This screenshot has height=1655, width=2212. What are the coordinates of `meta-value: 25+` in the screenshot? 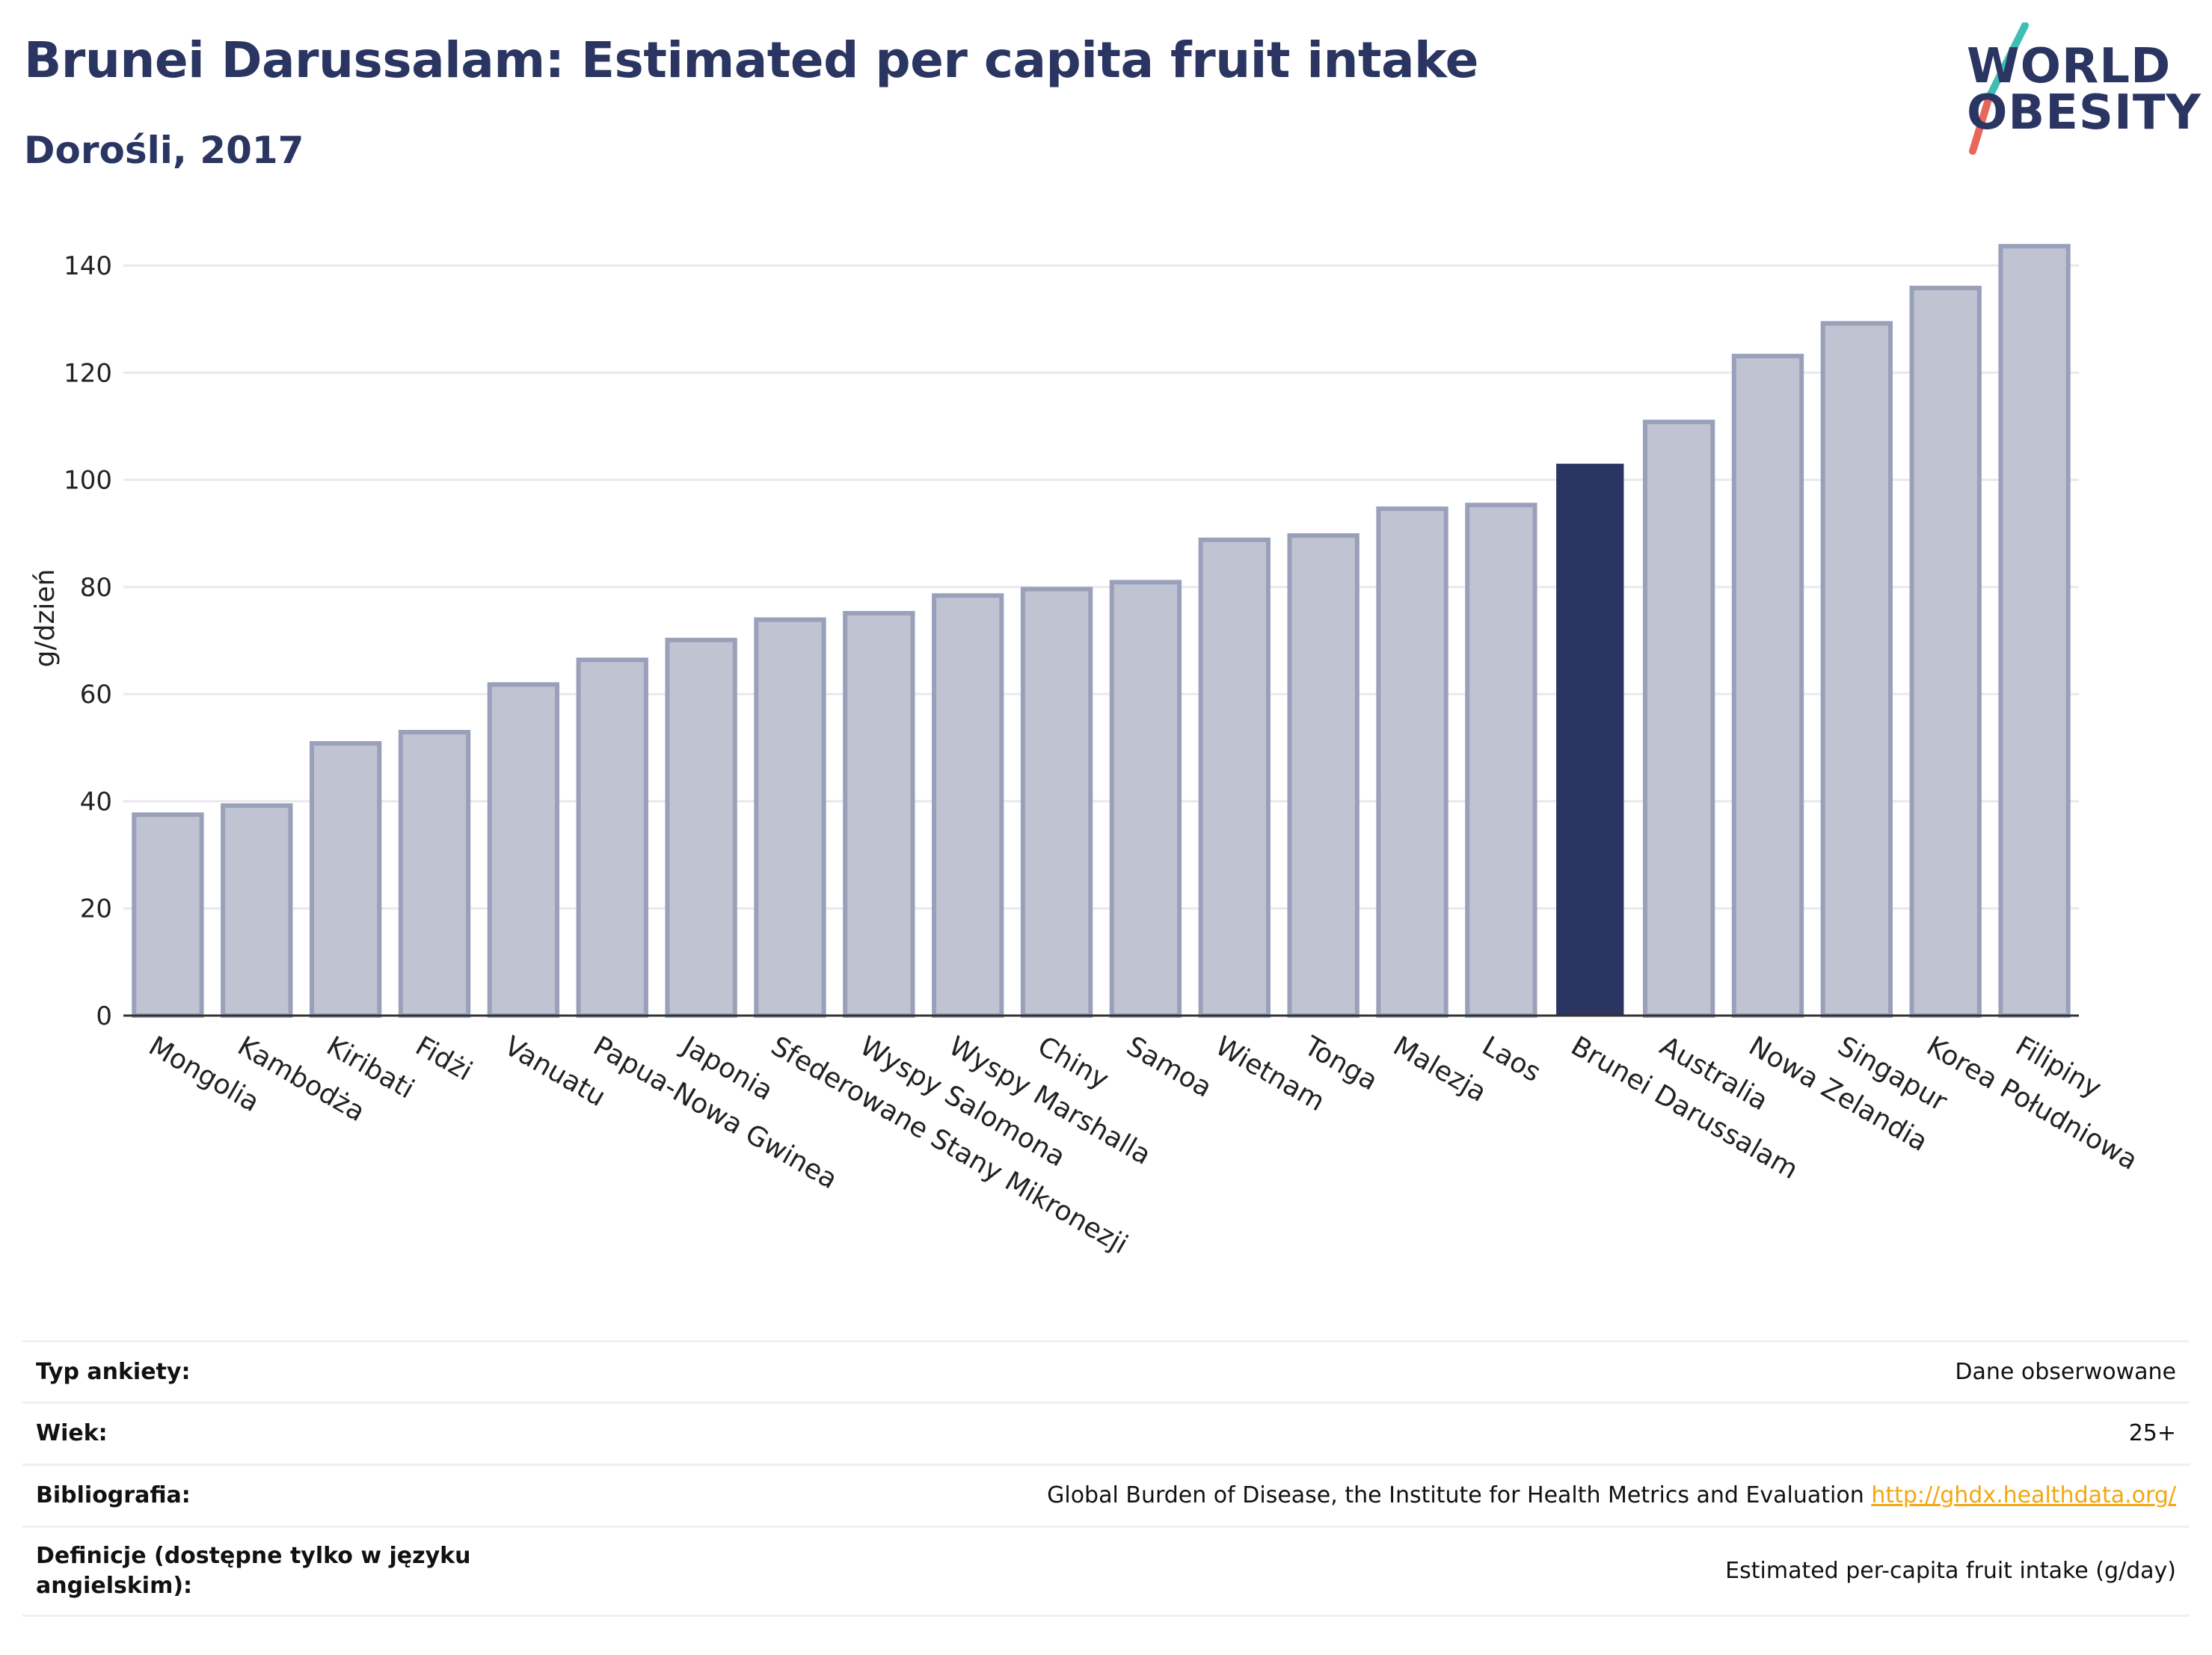 It's located at (2152, 1433).